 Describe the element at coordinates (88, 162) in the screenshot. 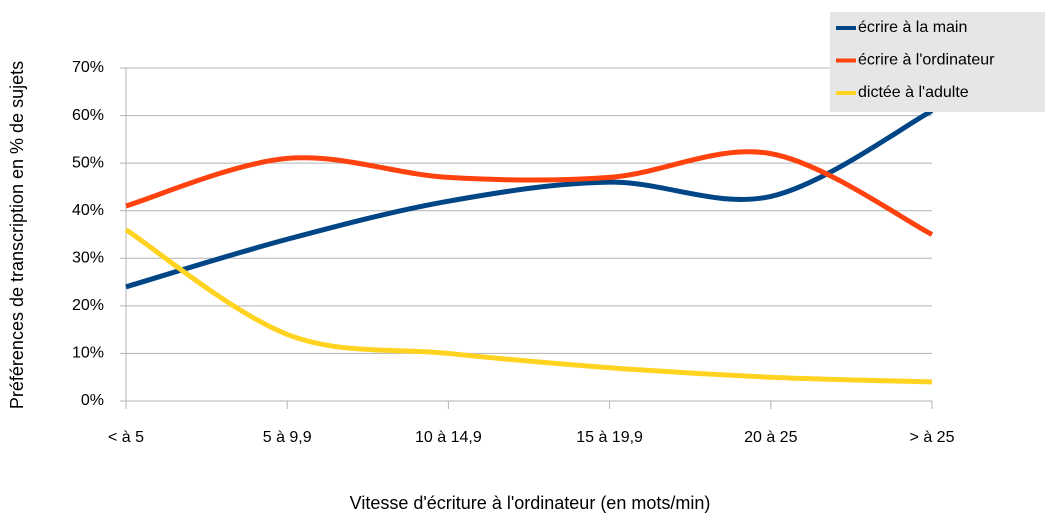

I see `y-tick-label: 50%` at that location.